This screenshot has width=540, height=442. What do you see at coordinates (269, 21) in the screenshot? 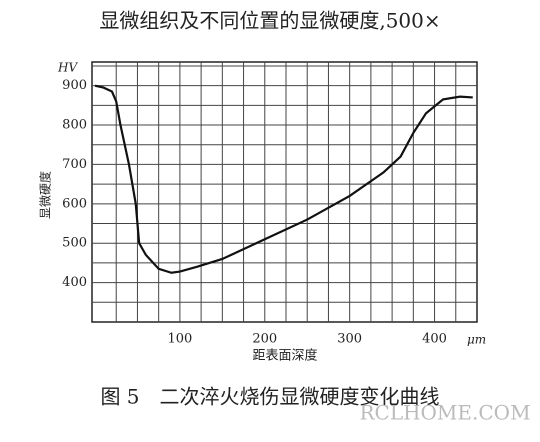
I see `chart-title: 显微组织及不同位置的显微硬度,500×` at bounding box center [269, 21].